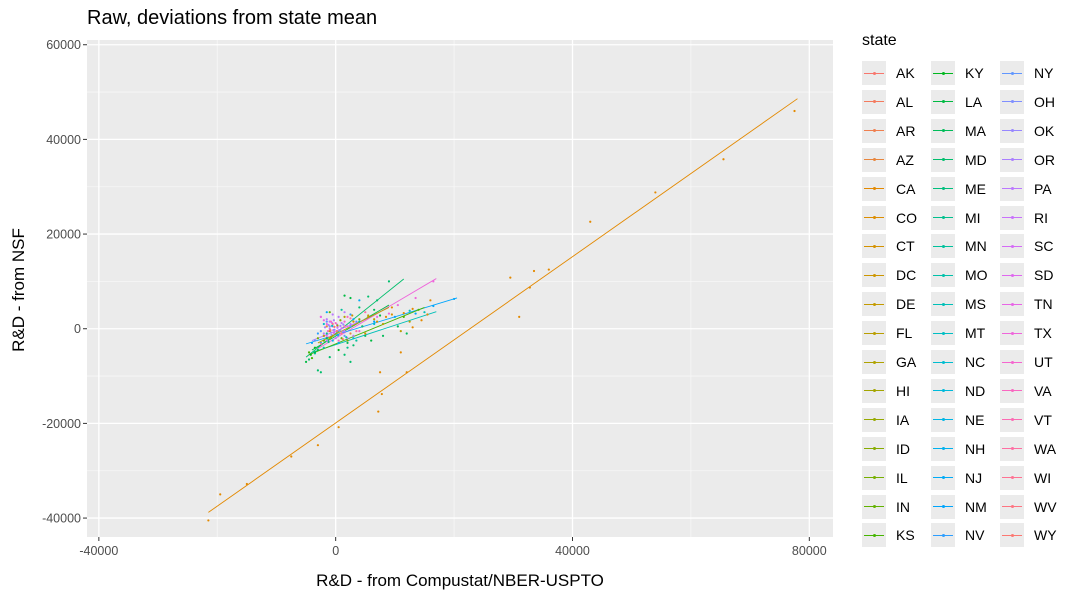 This screenshot has width=1080, height=600. Describe the element at coordinates (1026, 304) in the screenshot. I see `legend-item-tn: TN` at that location.